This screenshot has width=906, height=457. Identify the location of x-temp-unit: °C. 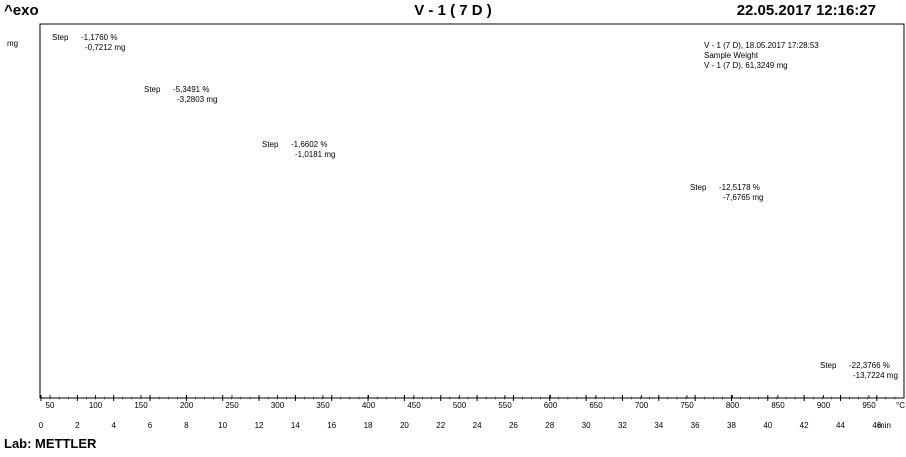
(900, 405).